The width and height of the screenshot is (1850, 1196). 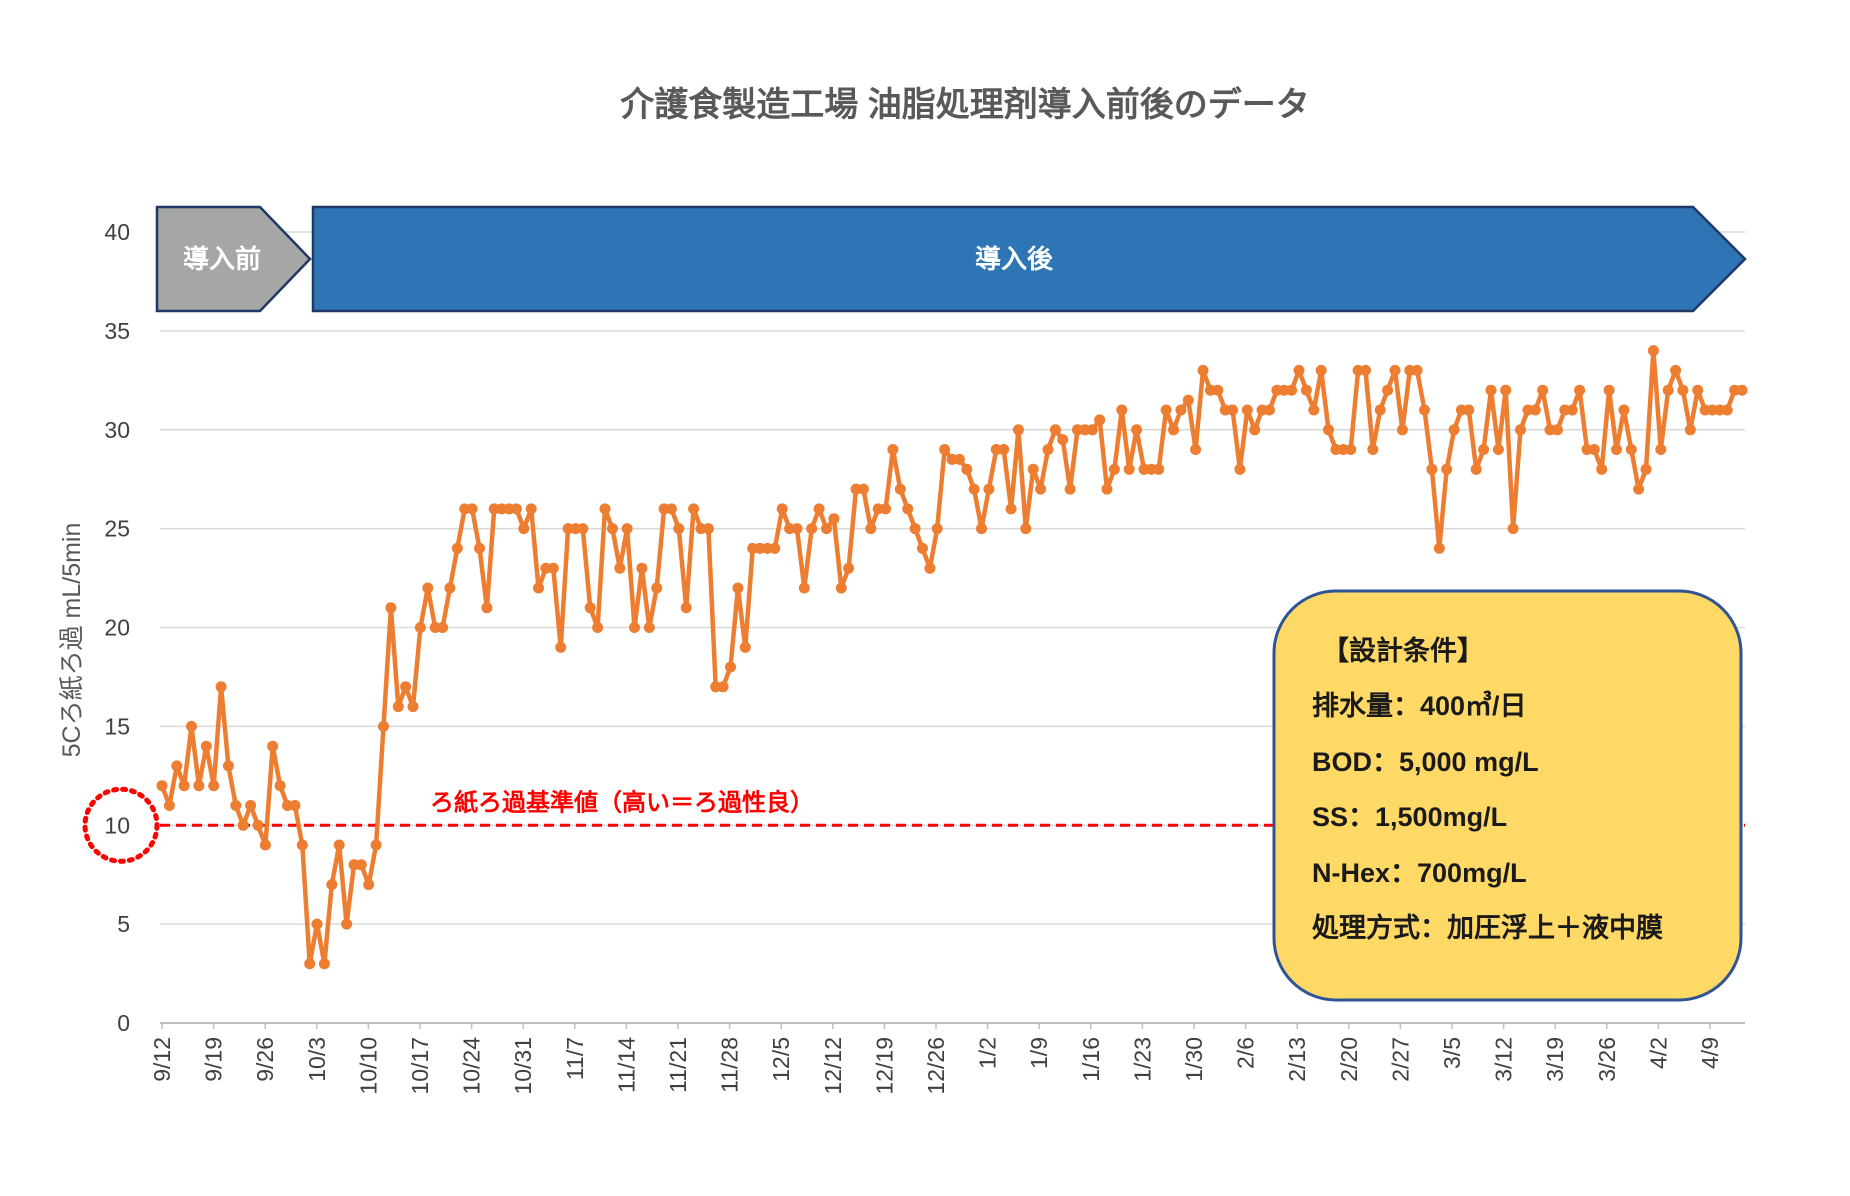 What do you see at coordinates (123, 924) in the screenshot?
I see `y-tick-label: 5` at bounding box center [123, 924].